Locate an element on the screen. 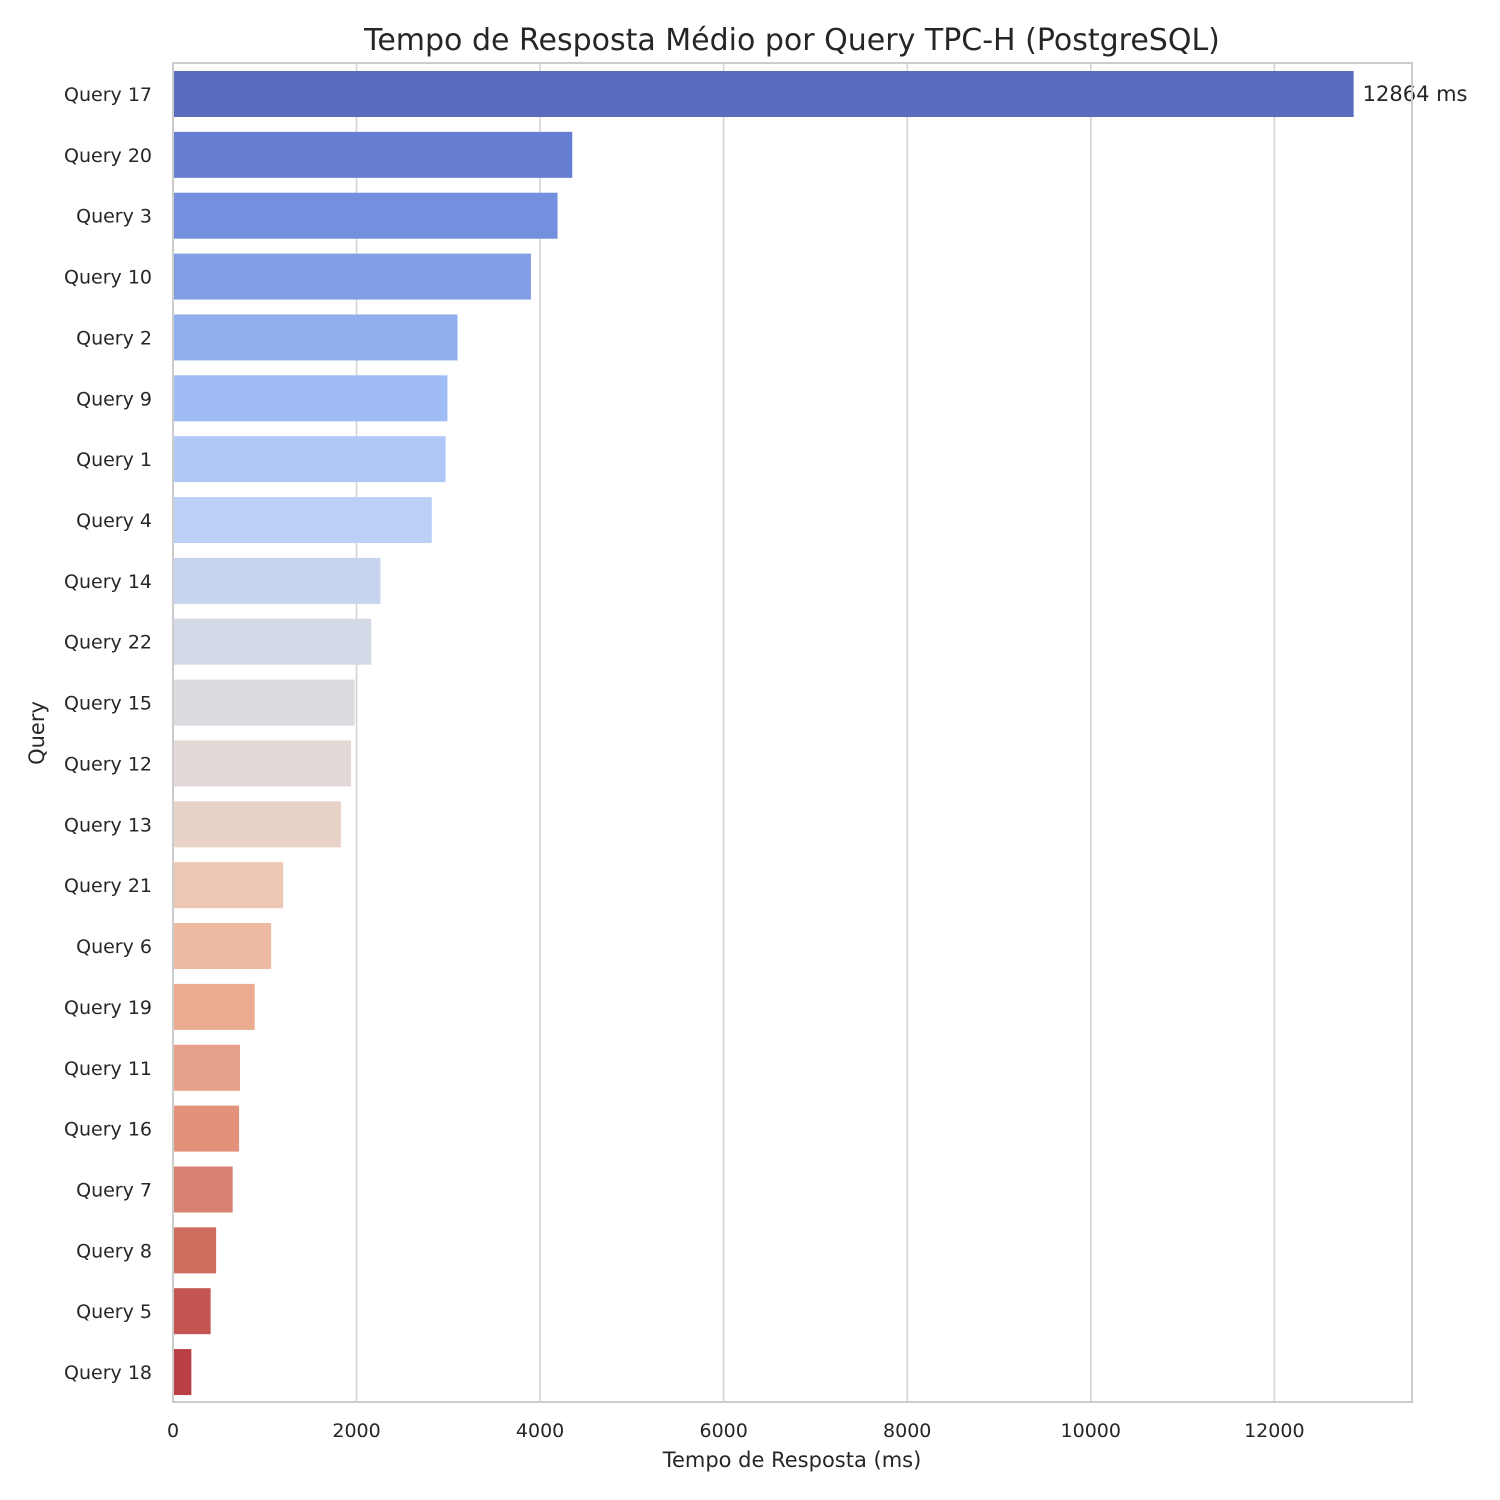 Image resolution: width=1500 pixels, height=1500 pixels. y-tick-label: Query 8 is located at coordinates (114, 1251).